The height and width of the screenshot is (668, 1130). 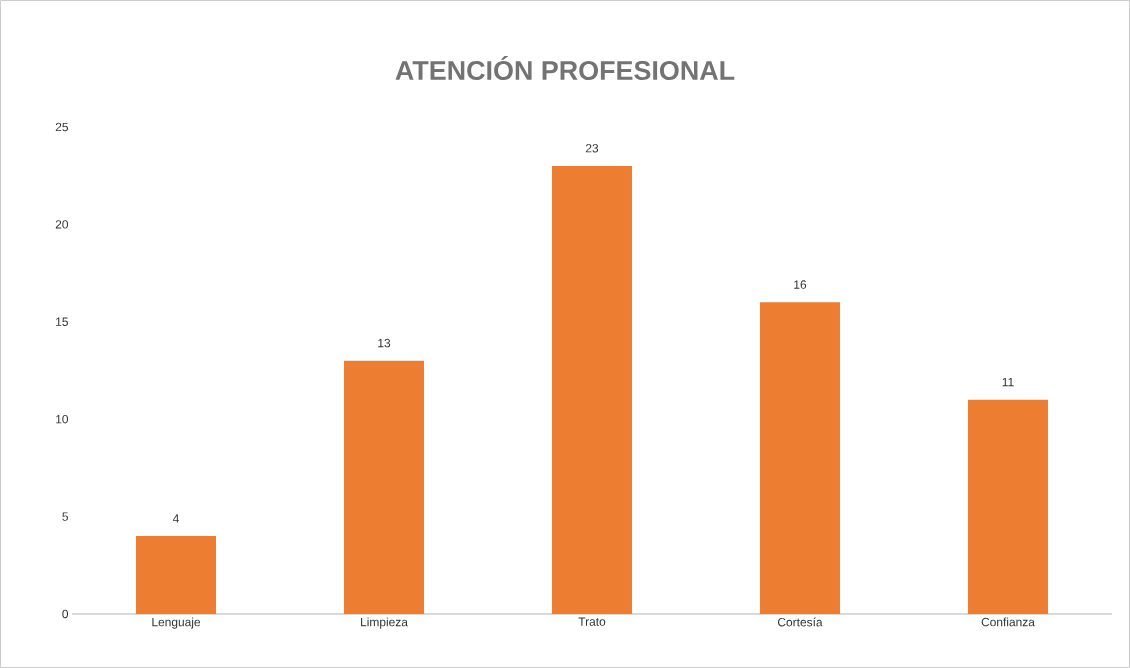 I want to click on y-tick-label: 15, so click(x=62, y=321).